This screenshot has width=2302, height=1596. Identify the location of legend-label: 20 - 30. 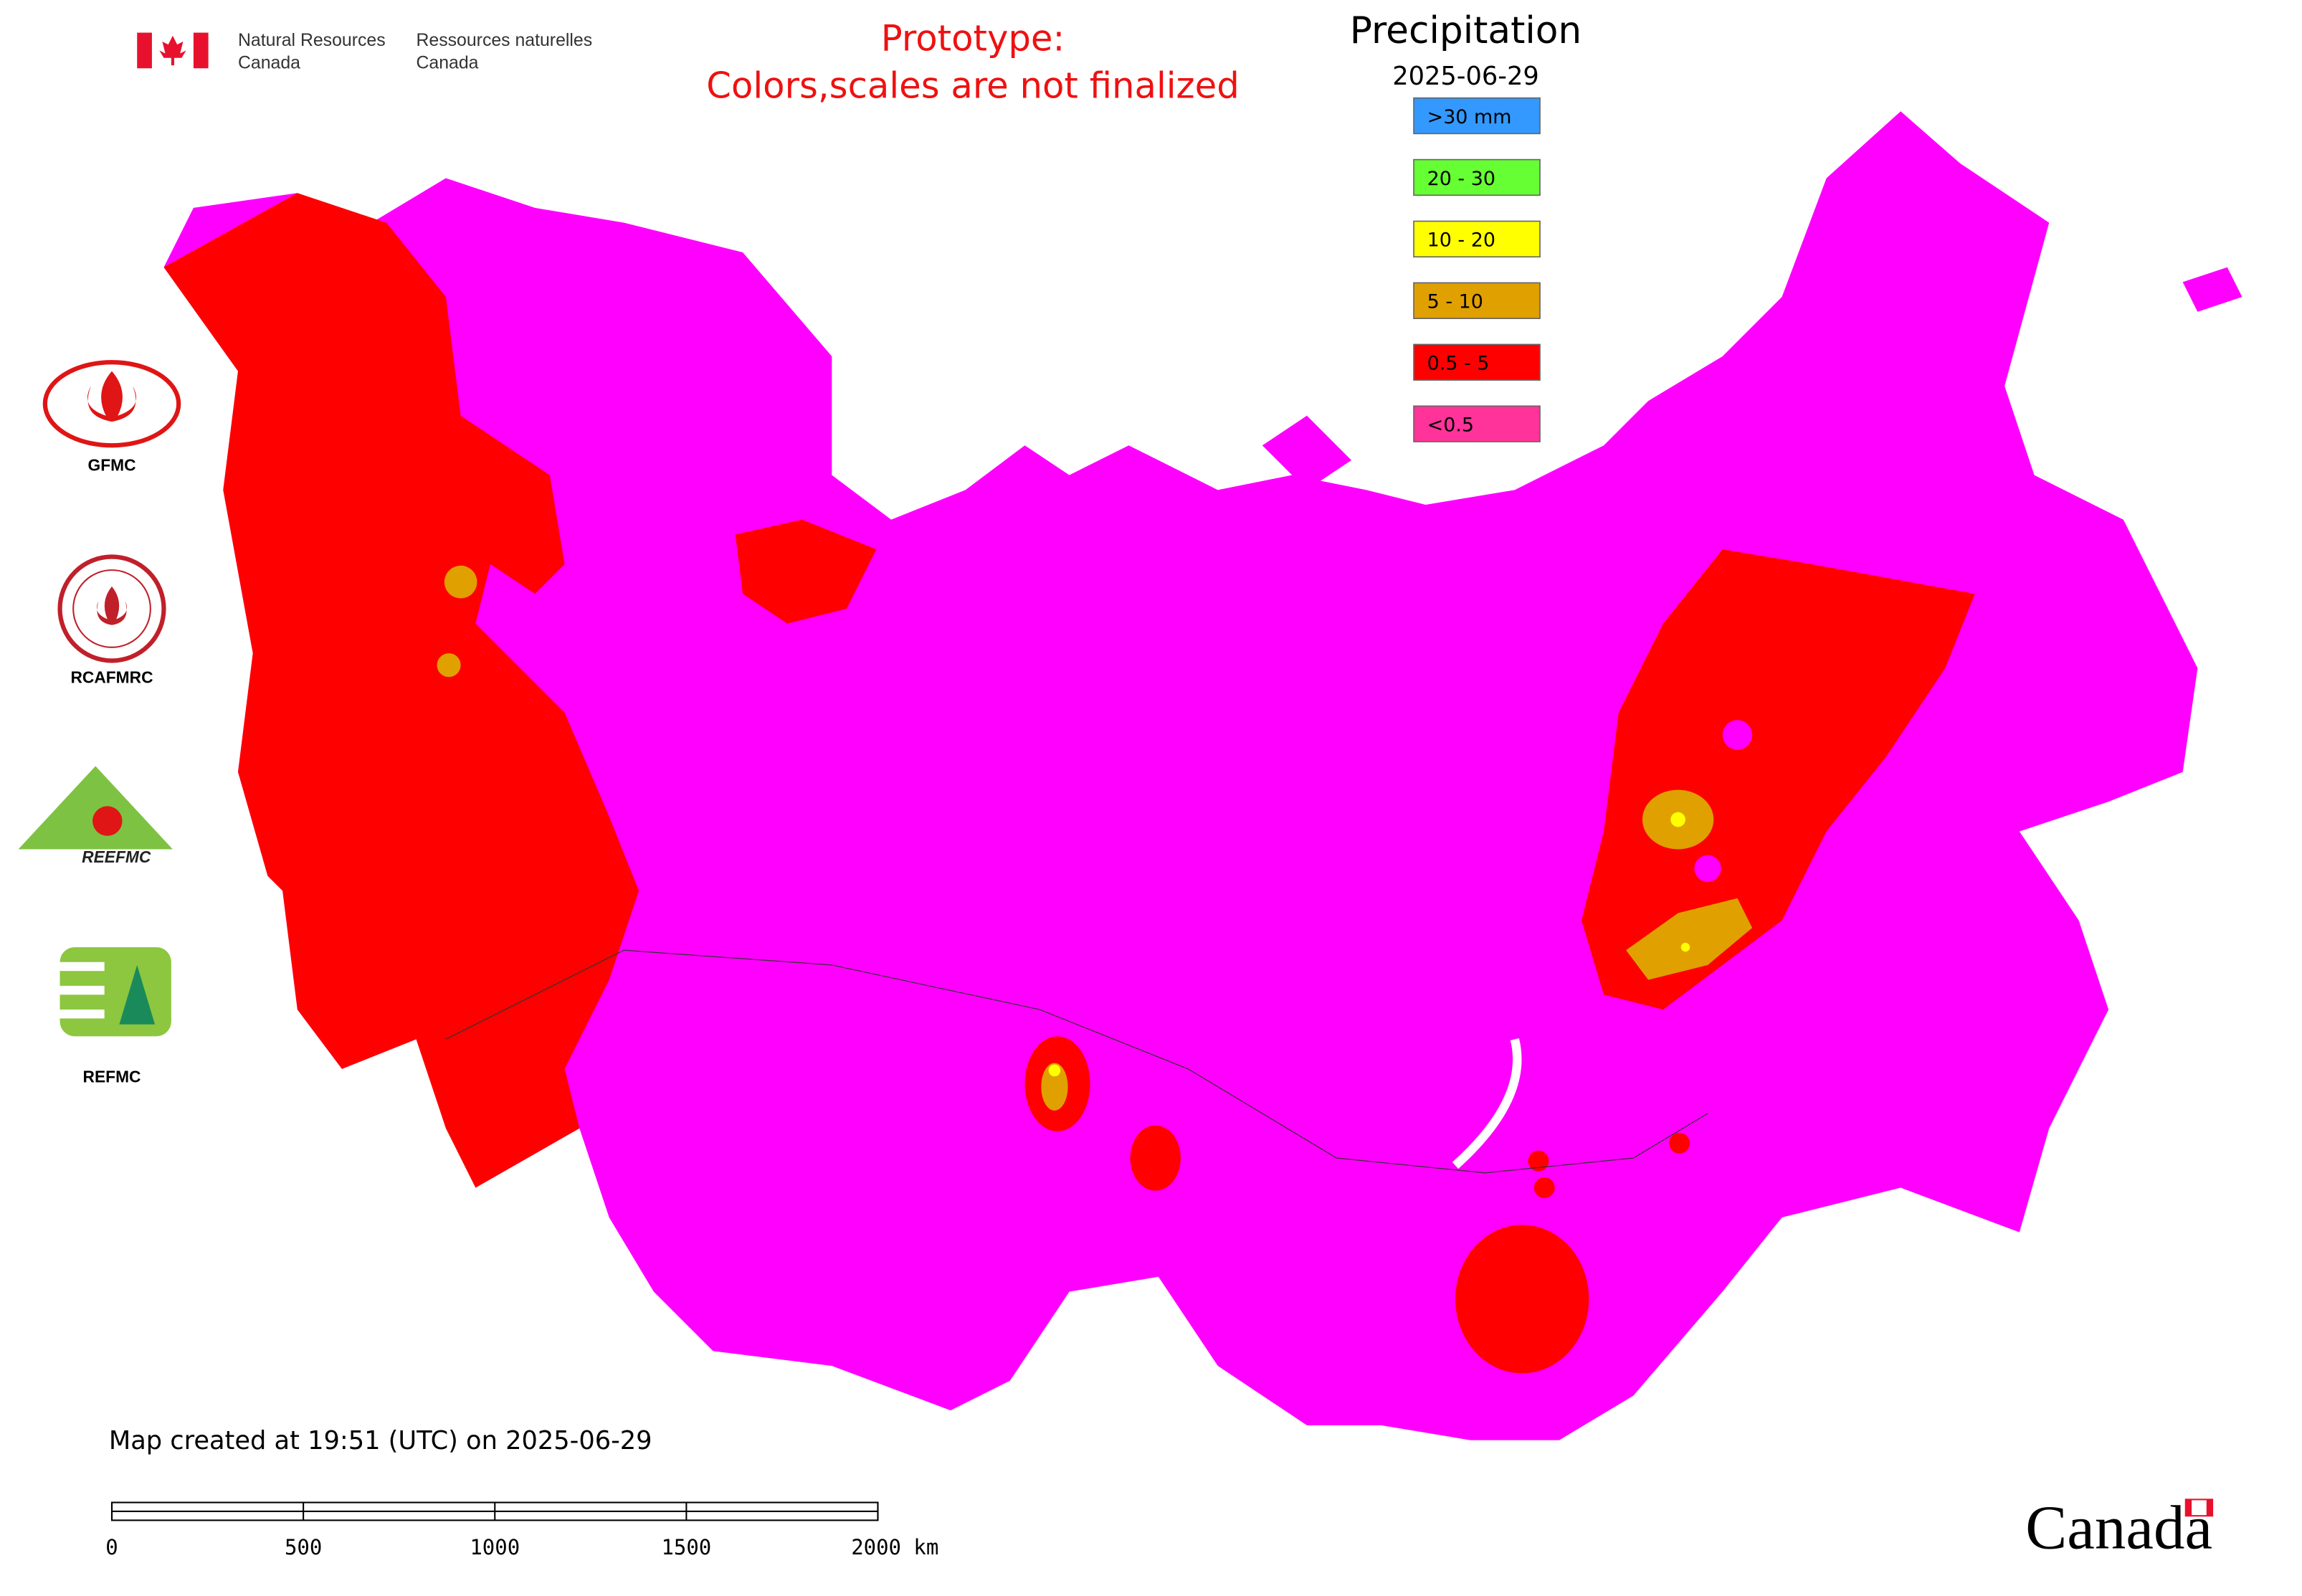
(1461, 179).